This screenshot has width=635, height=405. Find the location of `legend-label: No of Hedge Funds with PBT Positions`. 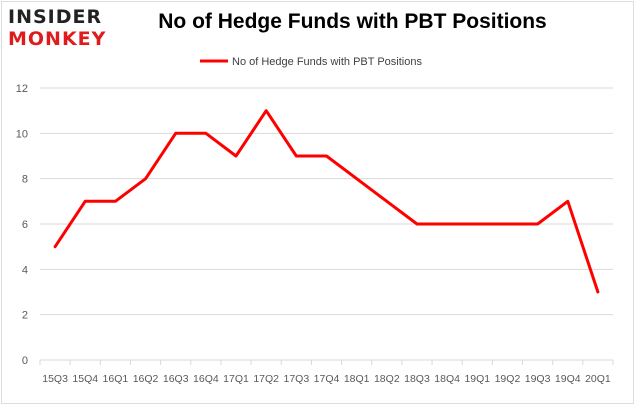

legend-label: No of Hedge Funds with PBT Positions is located at coordinates (327, 62).